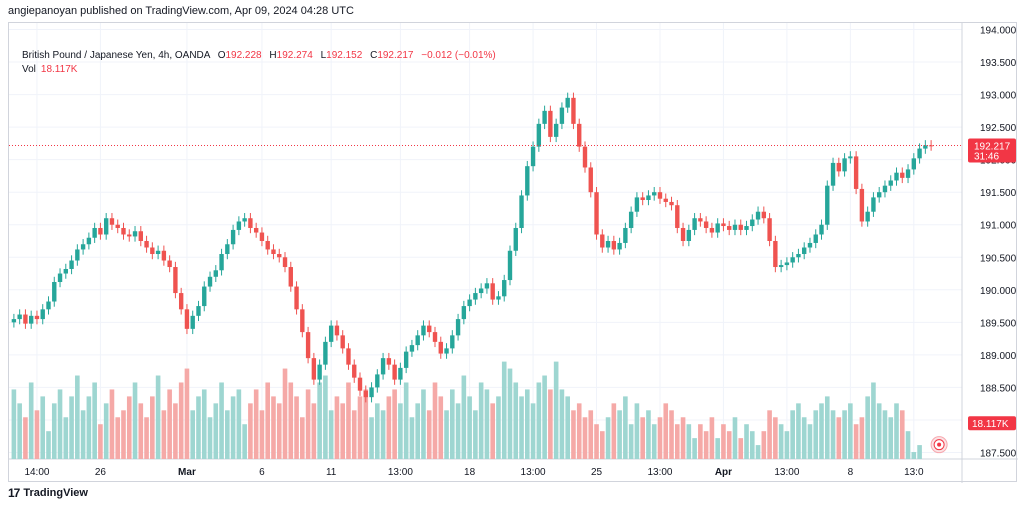  Describe the element at coordinates (998, 258) in the screenshot. I see `price-tick-label: 190.500` at that location.